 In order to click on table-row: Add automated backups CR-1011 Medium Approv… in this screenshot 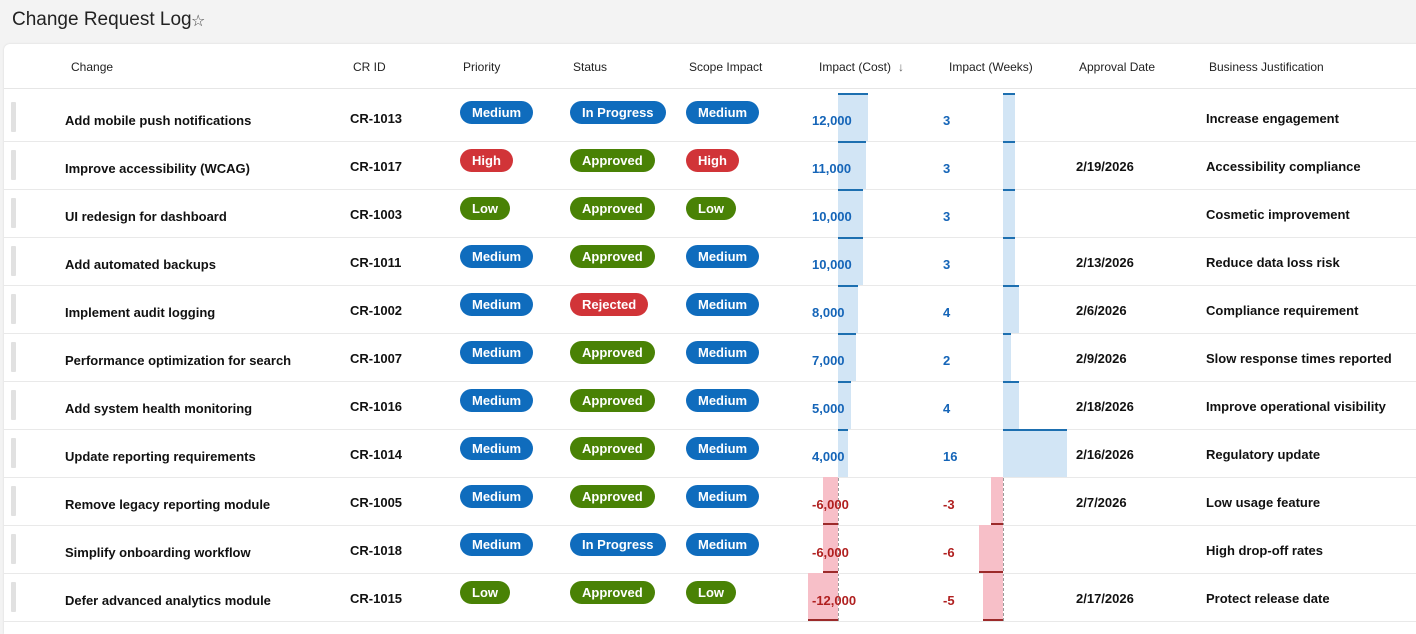, I will do `click(710, 261)`.